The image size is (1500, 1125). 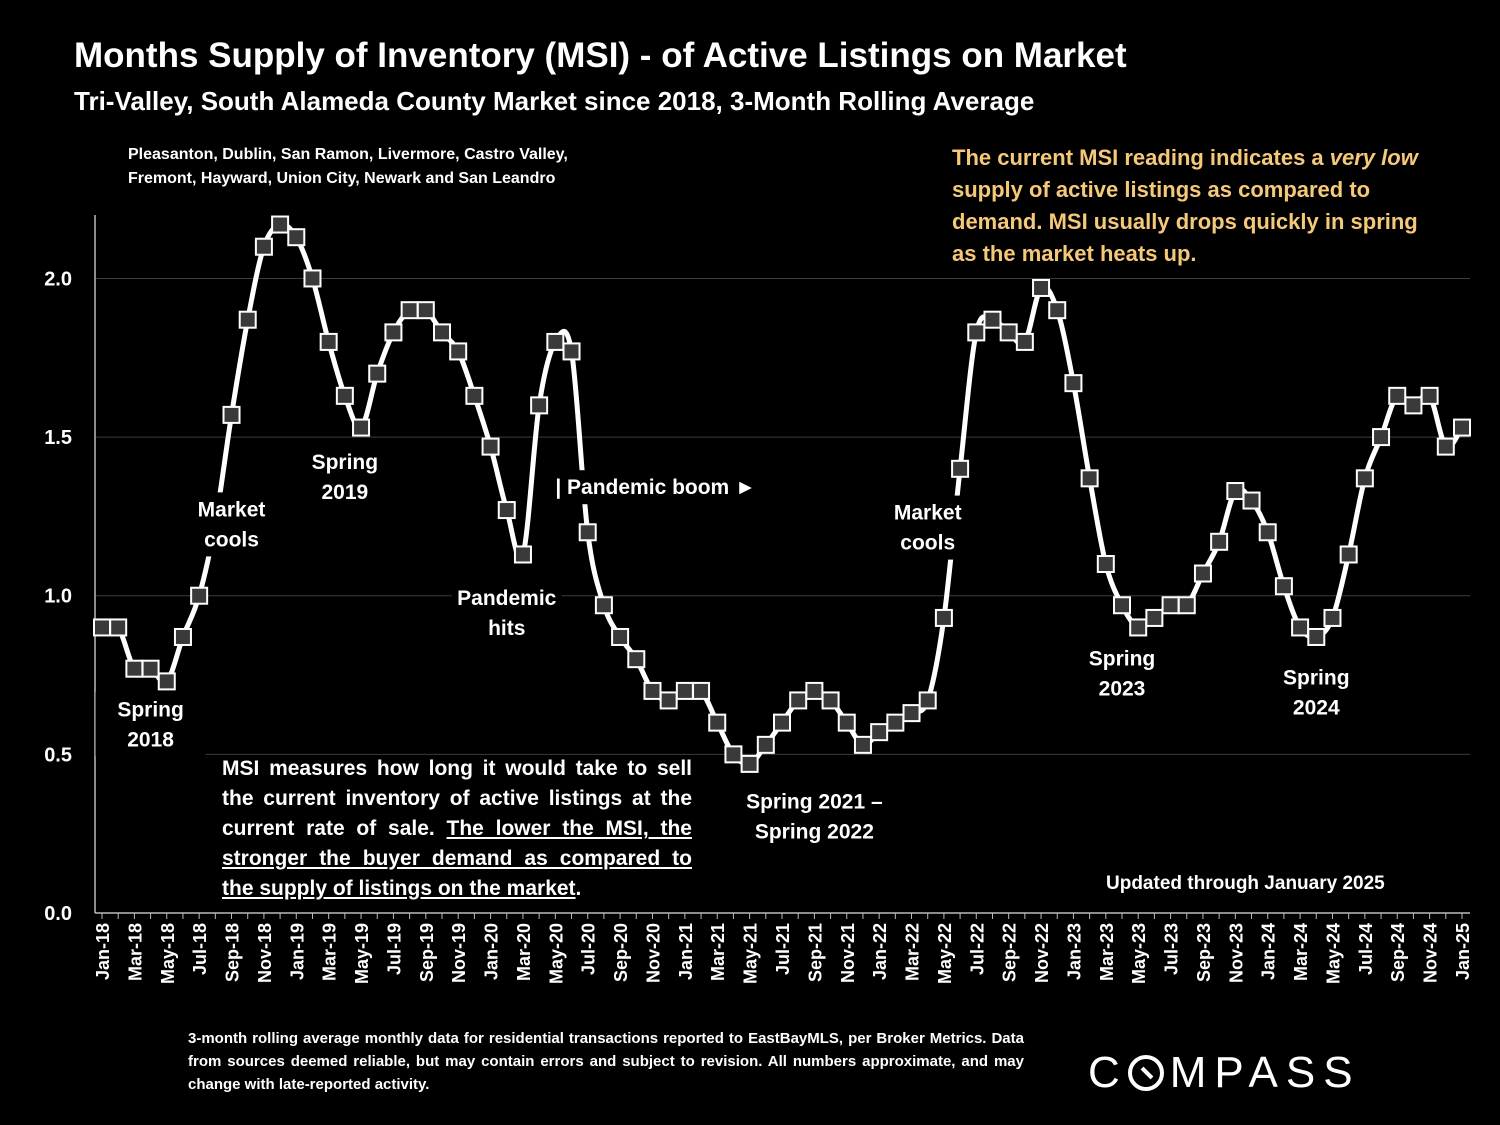 I want to click on x-tick-label: Jan-20, so click(x=492, y=951).